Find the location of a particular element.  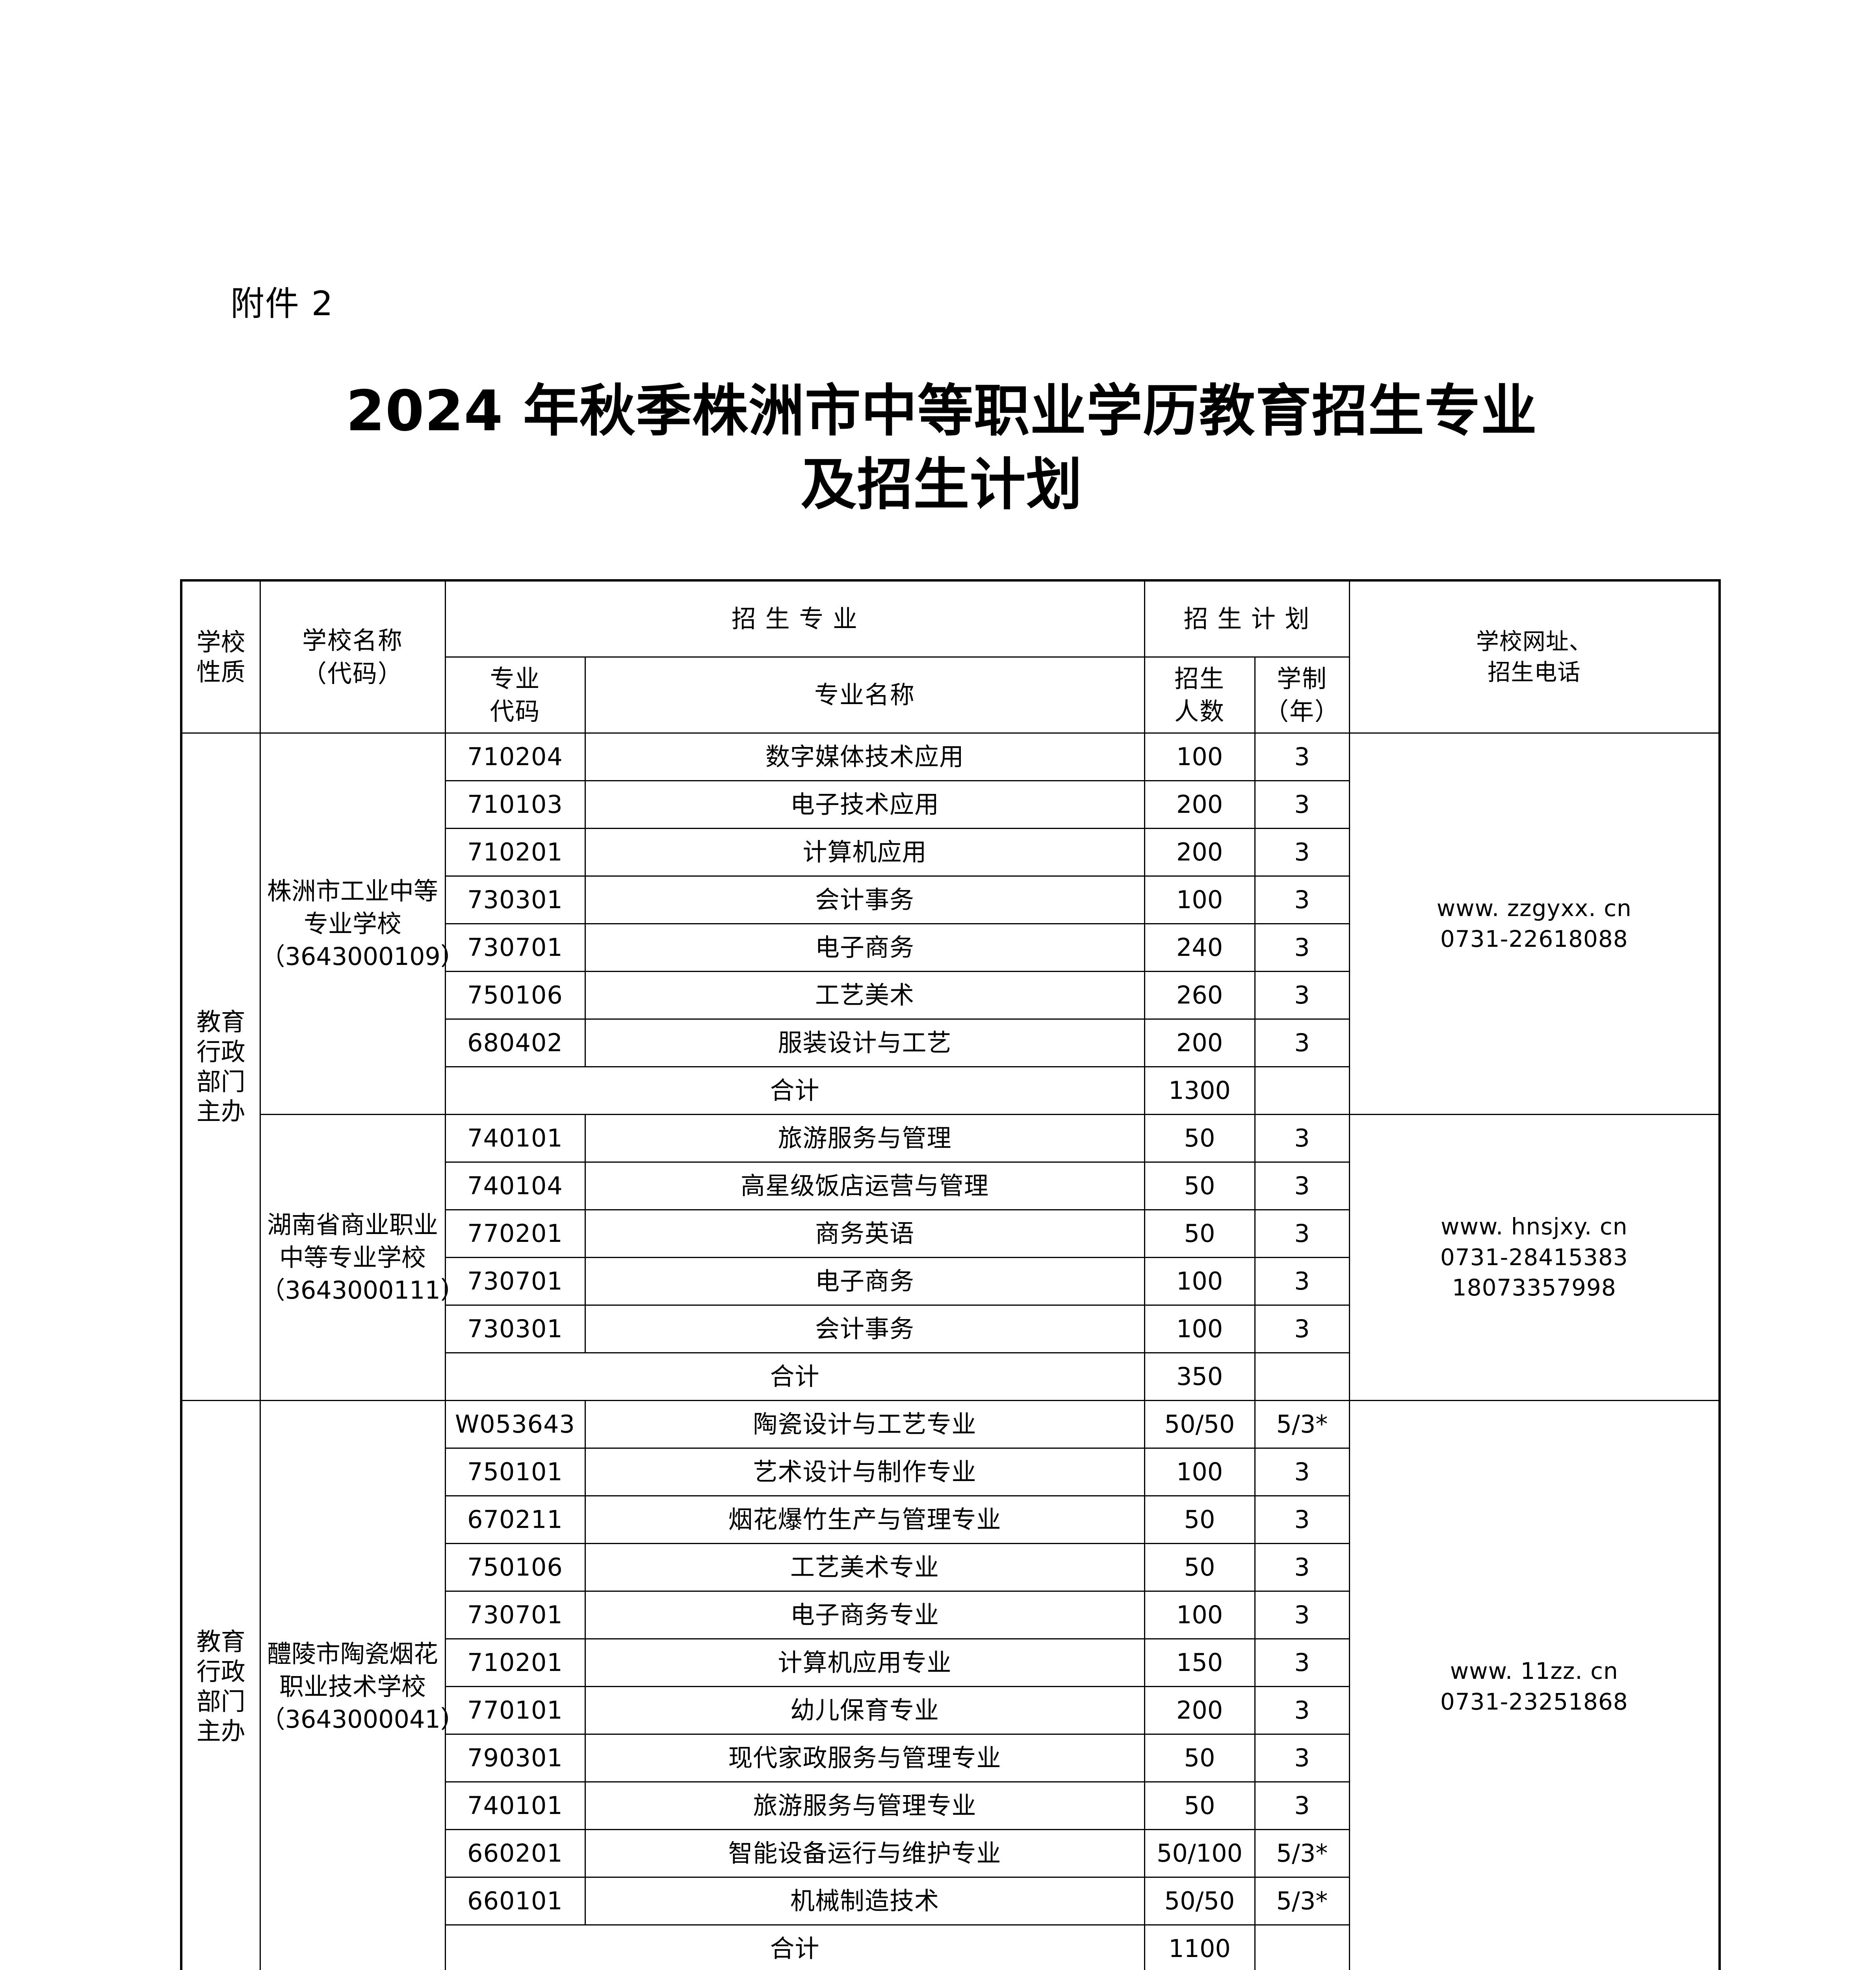

major-code-cell: 740101 is located at coordinates (515, 1805).